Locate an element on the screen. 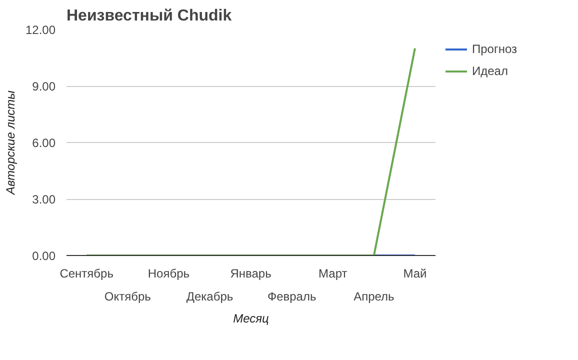  x-tick-label: Март is located at coordinates (333, 273).